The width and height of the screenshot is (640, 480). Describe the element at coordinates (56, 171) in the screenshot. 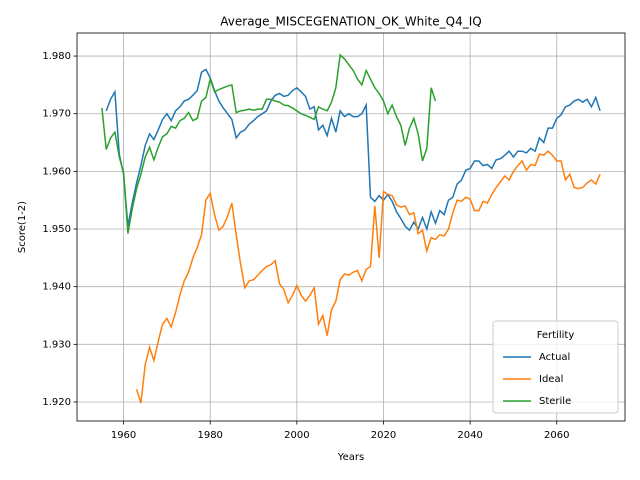

I see `y-tick-label: 1.960` at that location.